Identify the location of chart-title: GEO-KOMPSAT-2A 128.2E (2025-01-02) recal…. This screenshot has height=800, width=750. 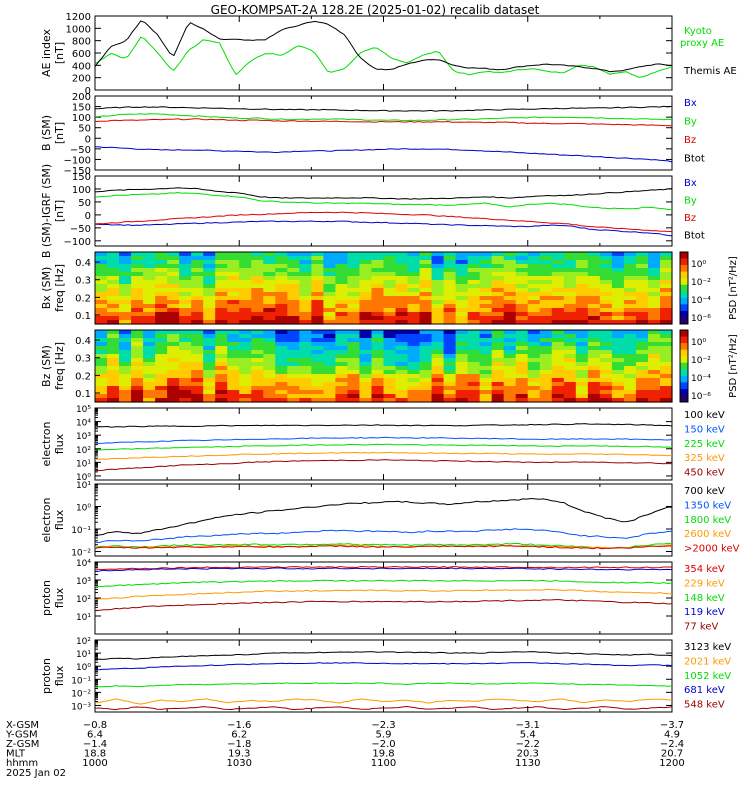
(375, 10).